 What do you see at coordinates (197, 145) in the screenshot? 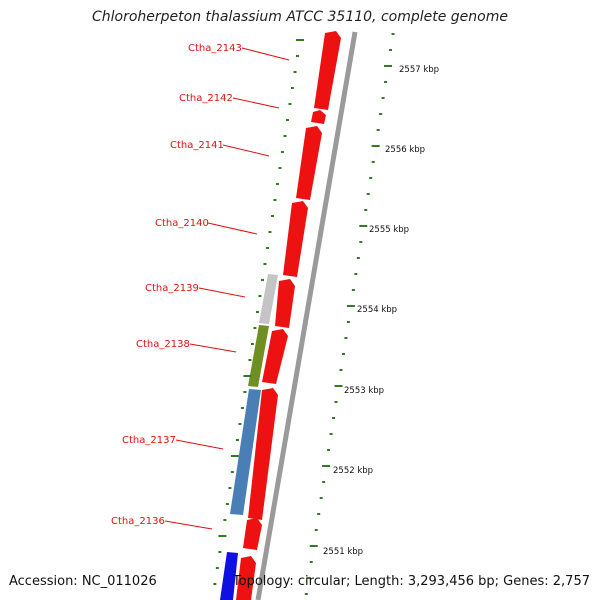
I see `gene-label: Ctha_2141` at bounding box center [197, 145].